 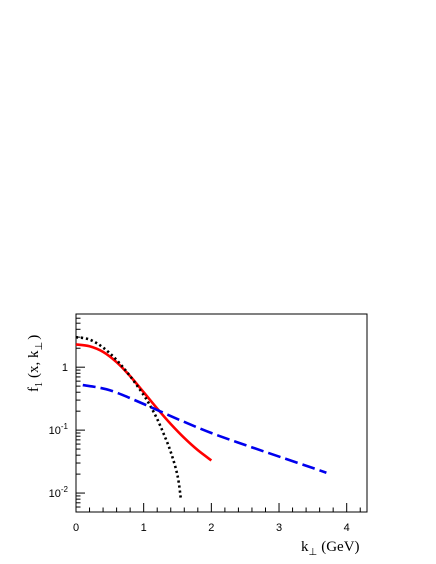 What do you see at coordinates (279, 528) in the screenshot?
I see `x-tick-label: 3` at bounding box center [279, 528].